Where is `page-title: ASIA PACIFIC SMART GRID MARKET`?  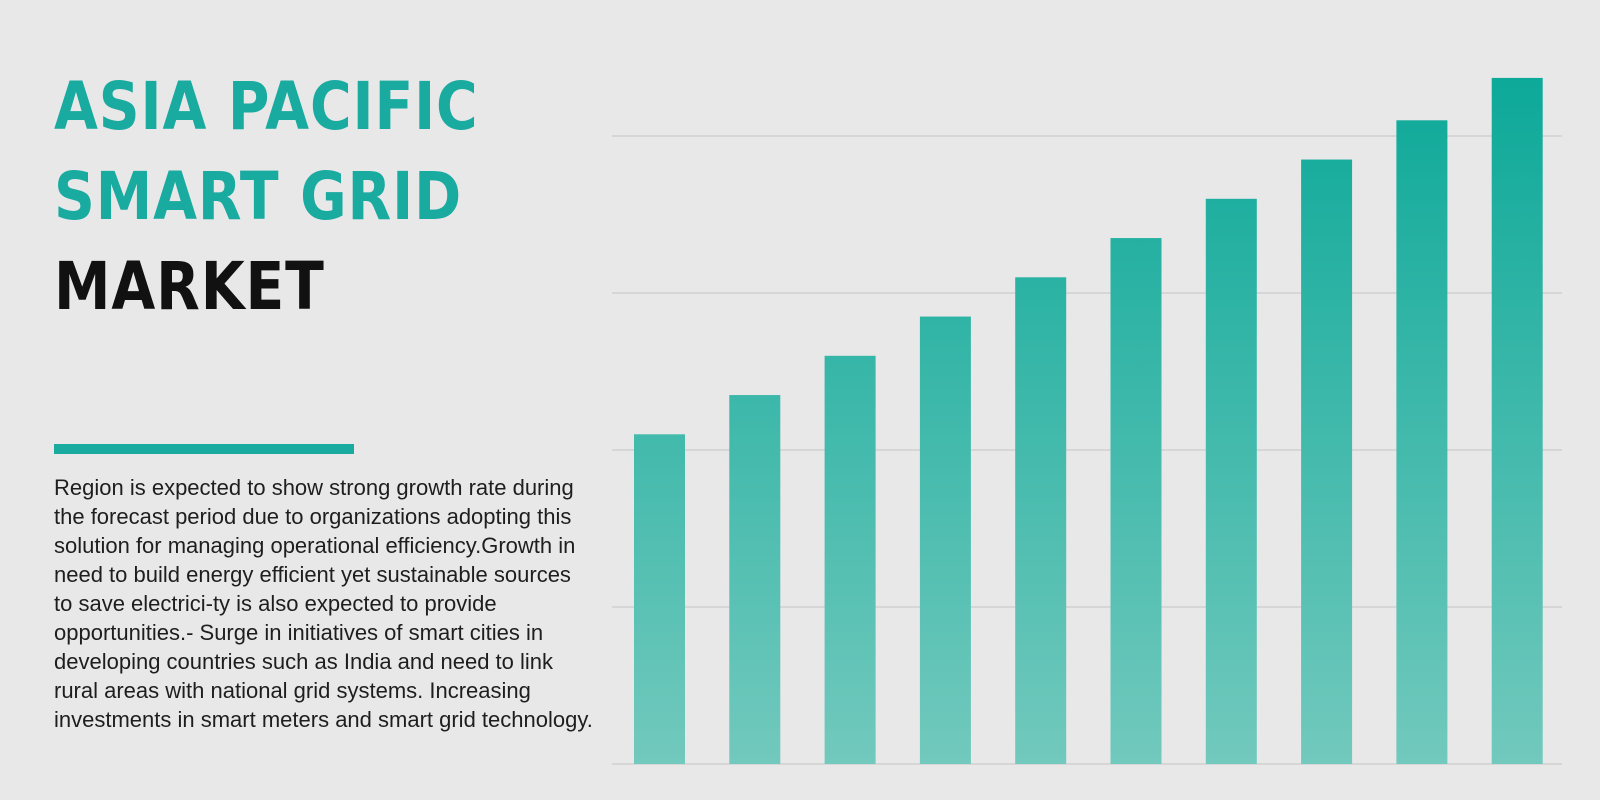
page-title: ASIA PACIFIC SMART GRID MARKET is located at coordinates (266, 197).